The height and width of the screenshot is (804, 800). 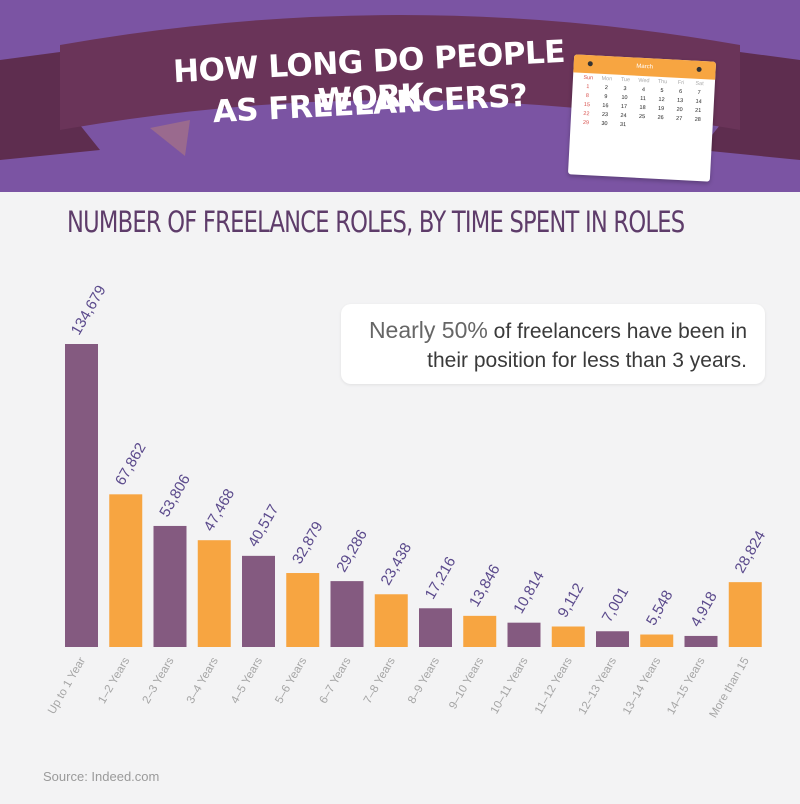 What do you see at coordinates (89, 310) in the screenshot?
I see `value-label: 134,679` at bounding box center [89, 310].